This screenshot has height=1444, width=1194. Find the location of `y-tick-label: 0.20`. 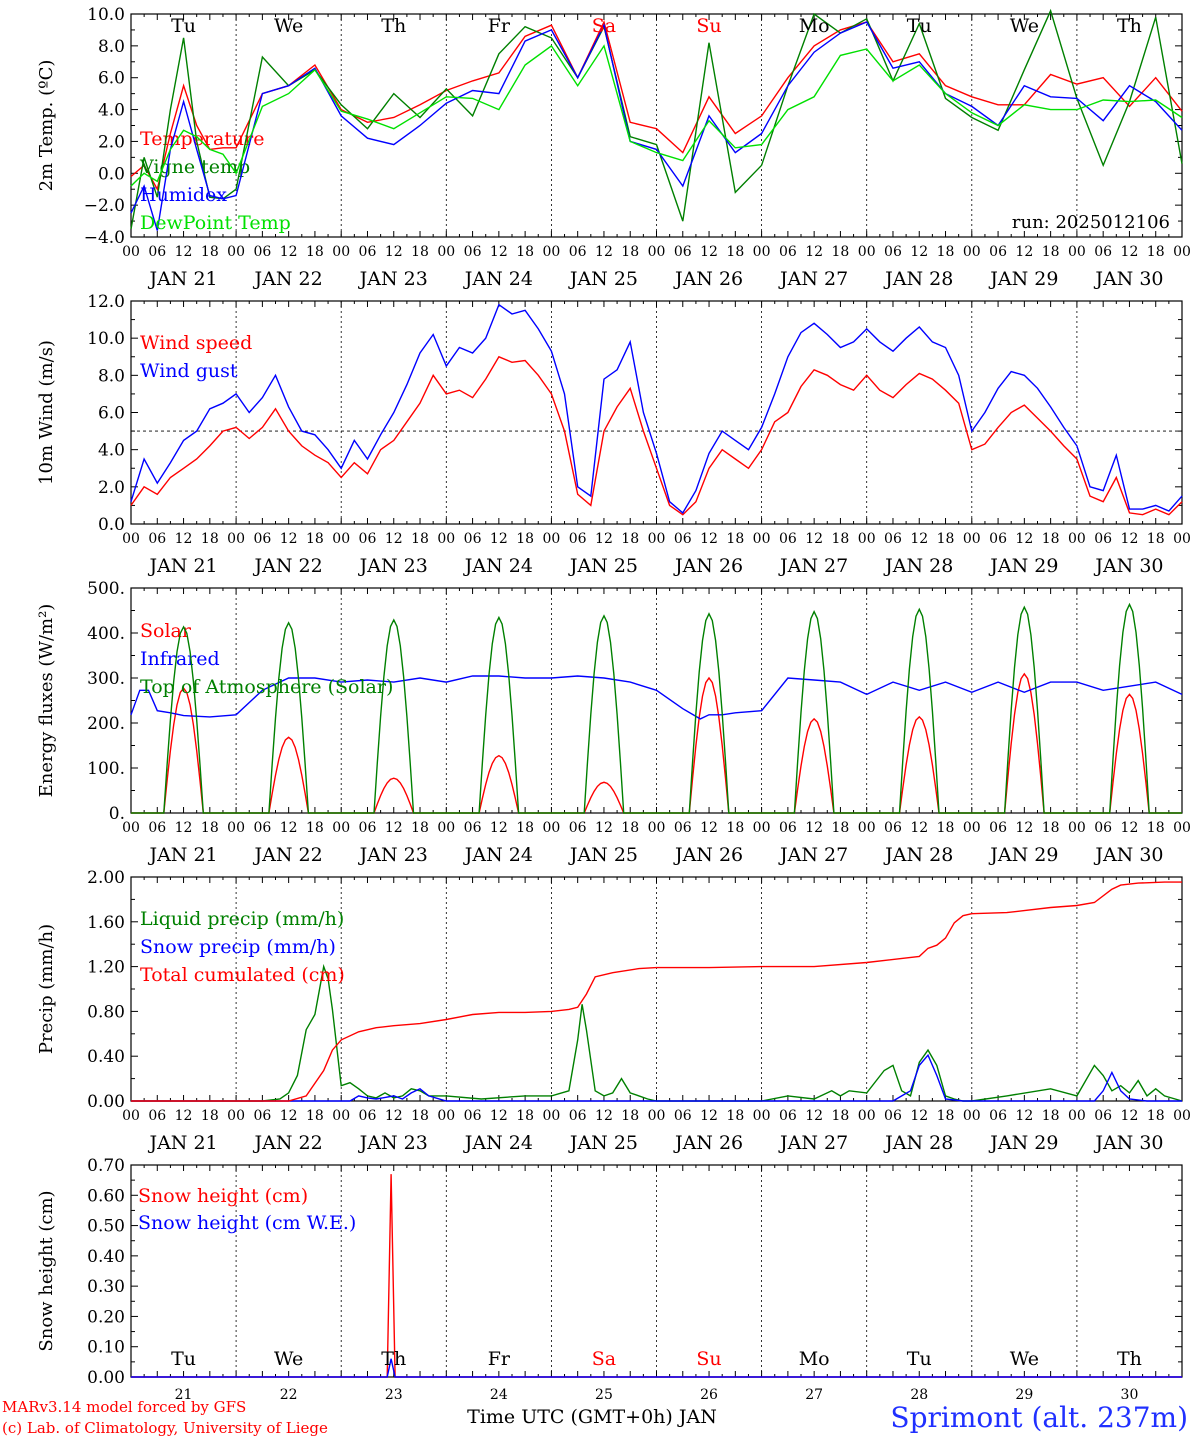

y-tick-label: 0.20 is located at coordinates (106, 1317).